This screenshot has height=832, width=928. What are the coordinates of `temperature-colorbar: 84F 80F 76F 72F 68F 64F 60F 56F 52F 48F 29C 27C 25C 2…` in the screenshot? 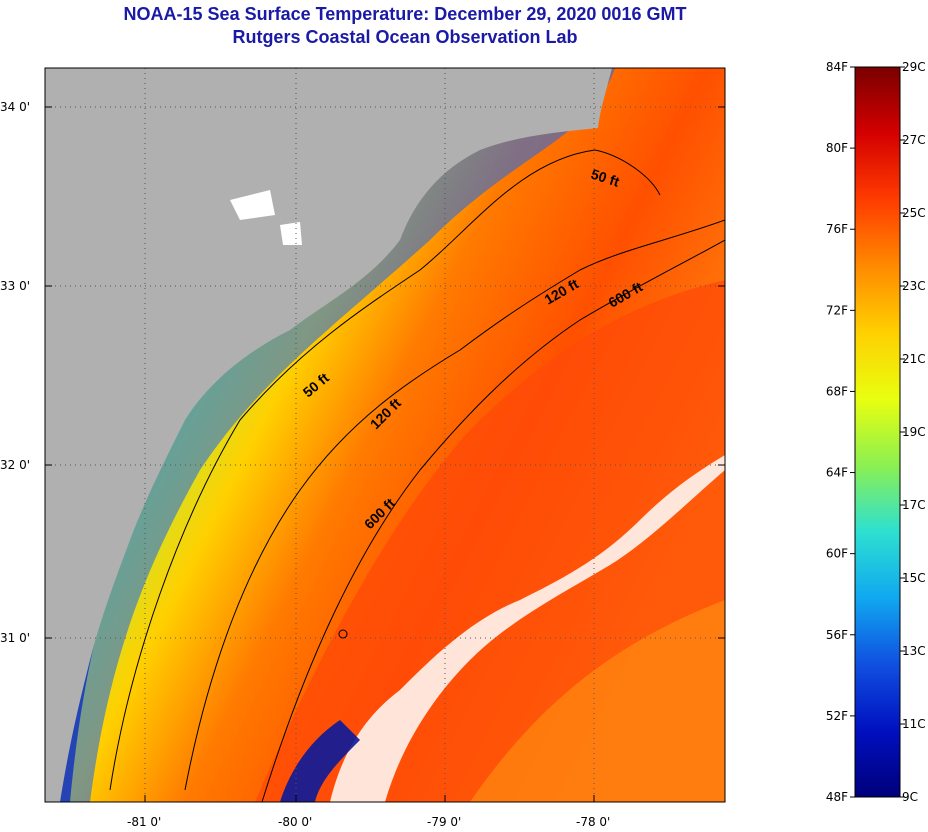 It's located at (876, 432).